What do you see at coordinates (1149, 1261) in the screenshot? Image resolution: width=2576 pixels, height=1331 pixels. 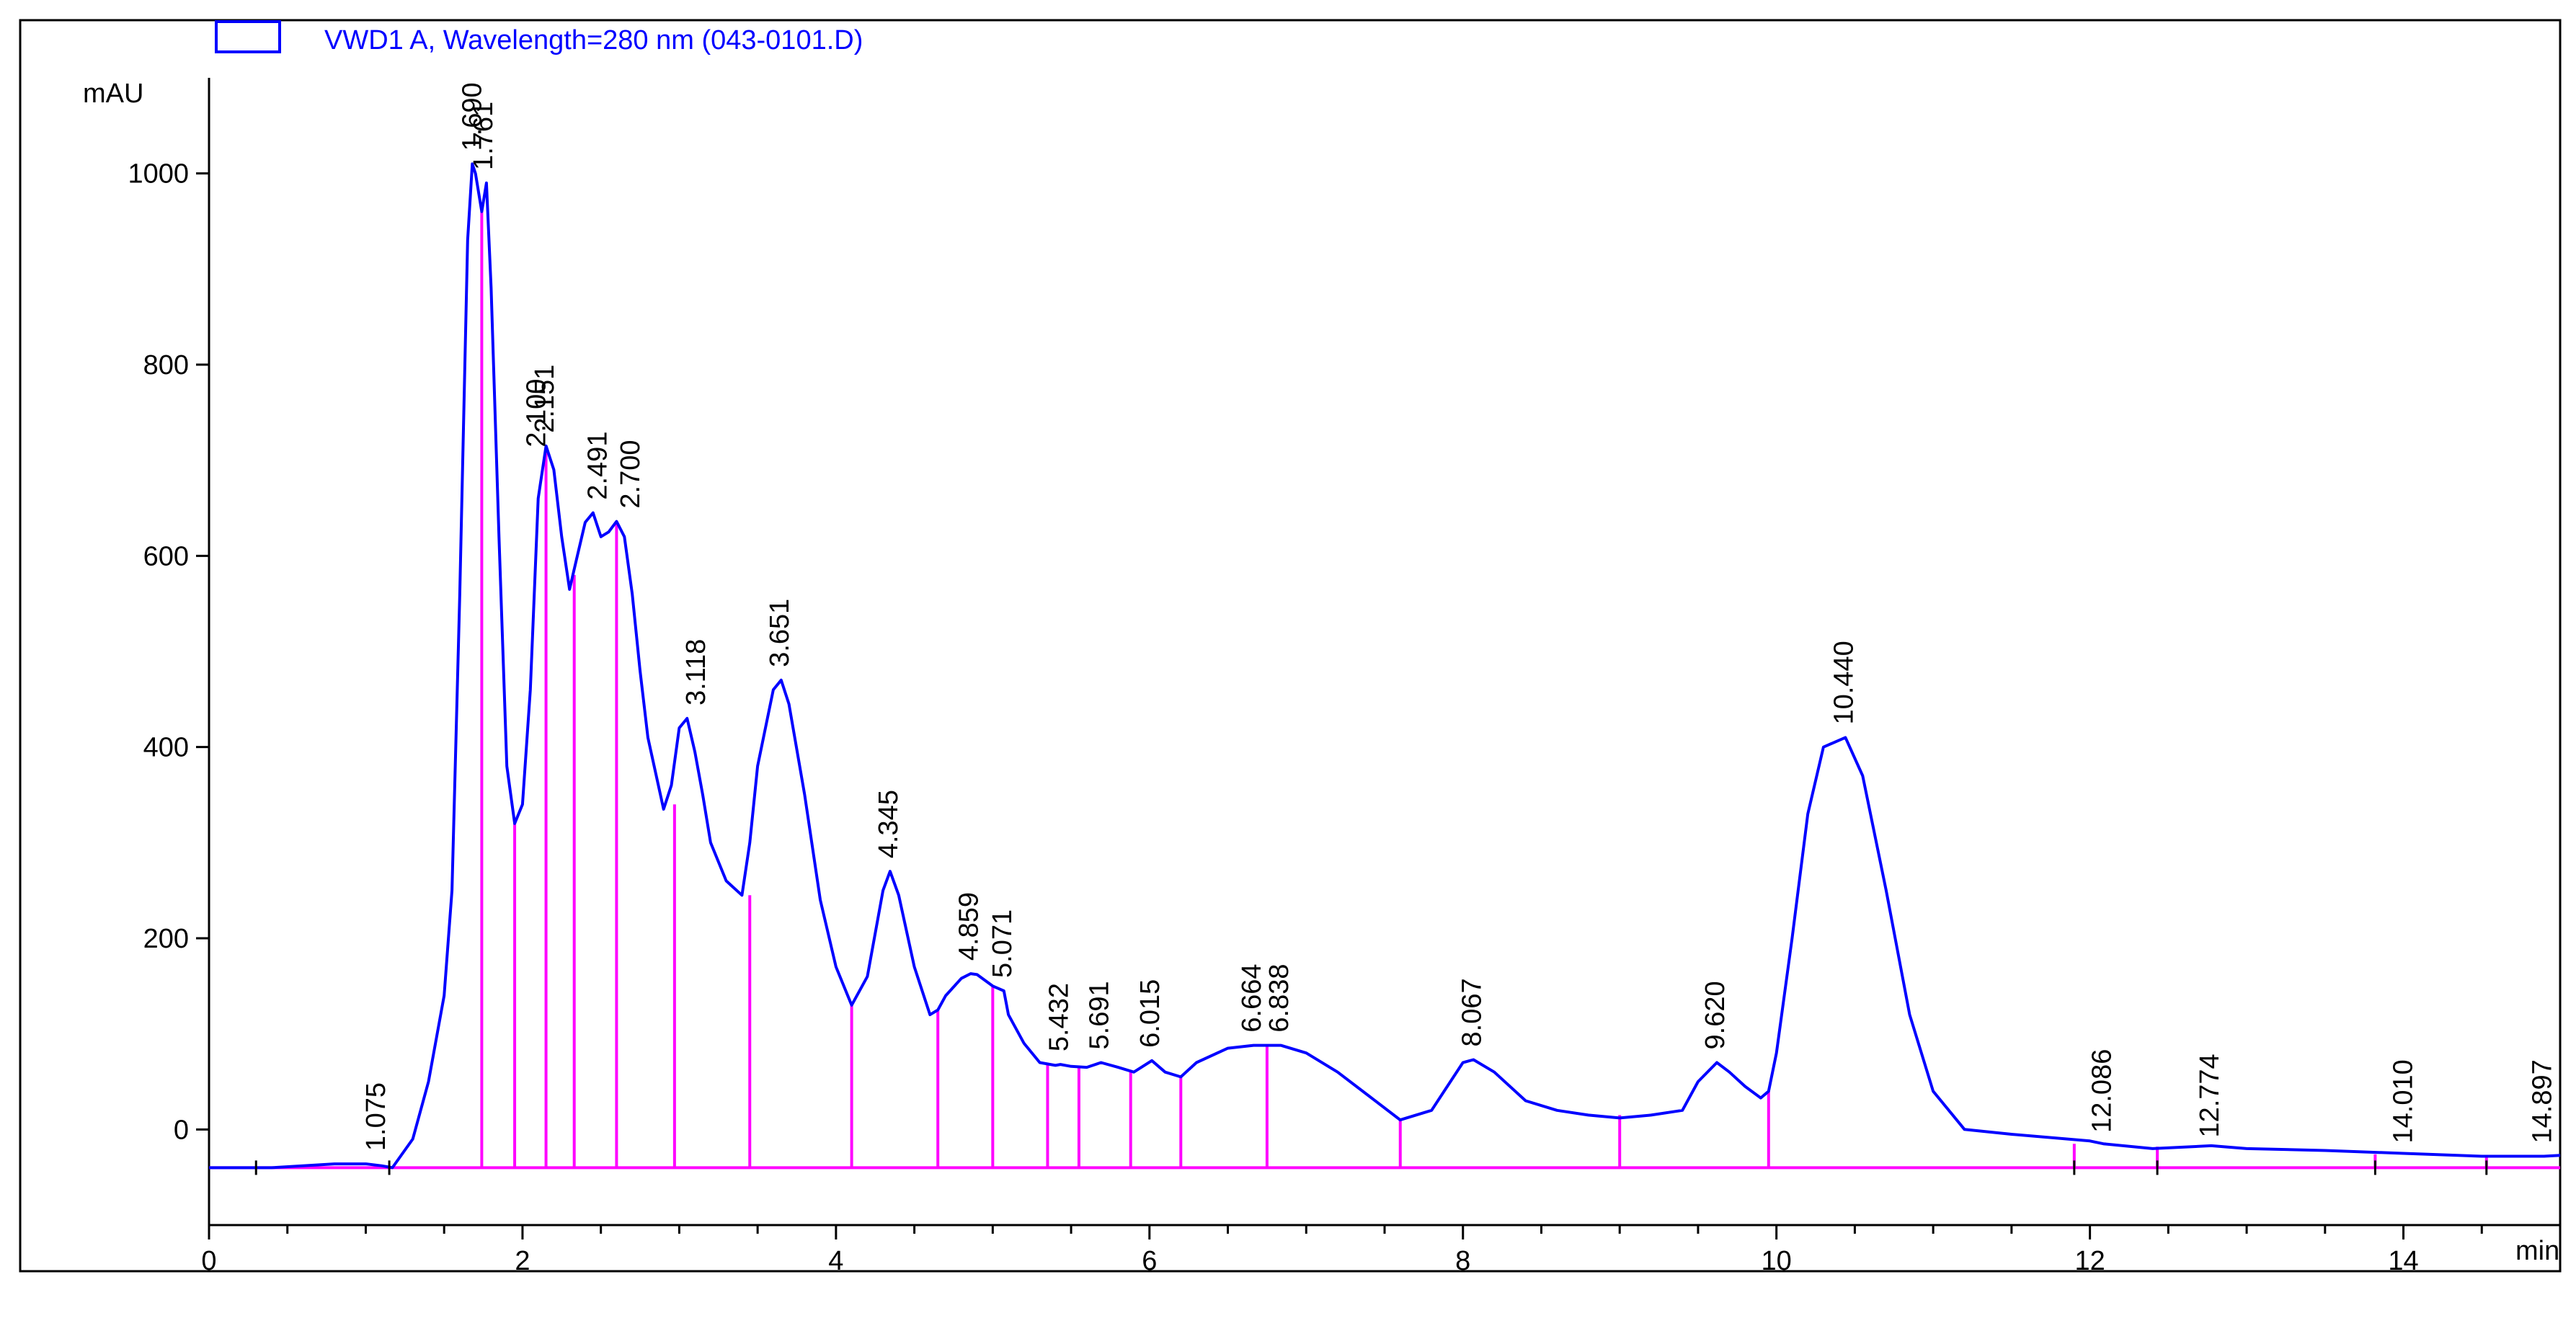 I see `x-tick-label: 6` at bounding box center [1149, 1261].